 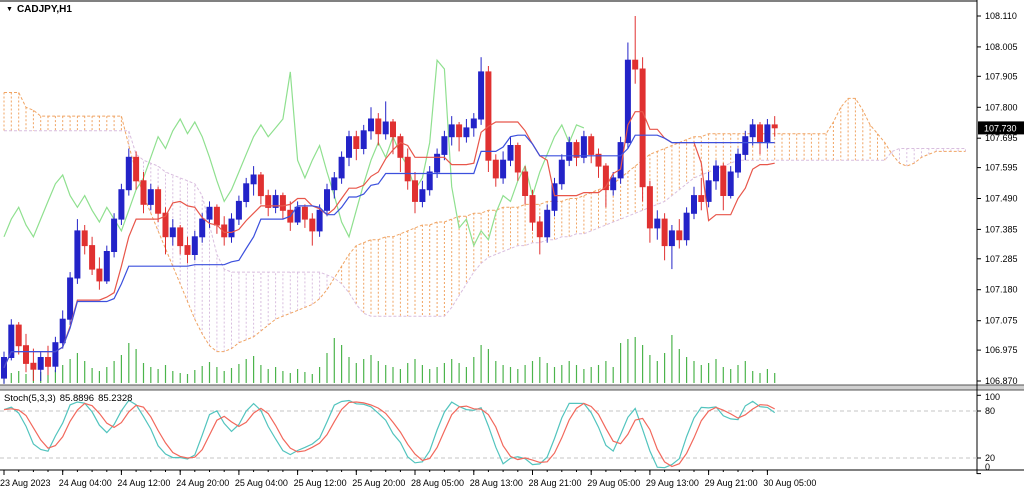 I want to click on price-axis-label: 107.595, so click(x=1001, y=168).